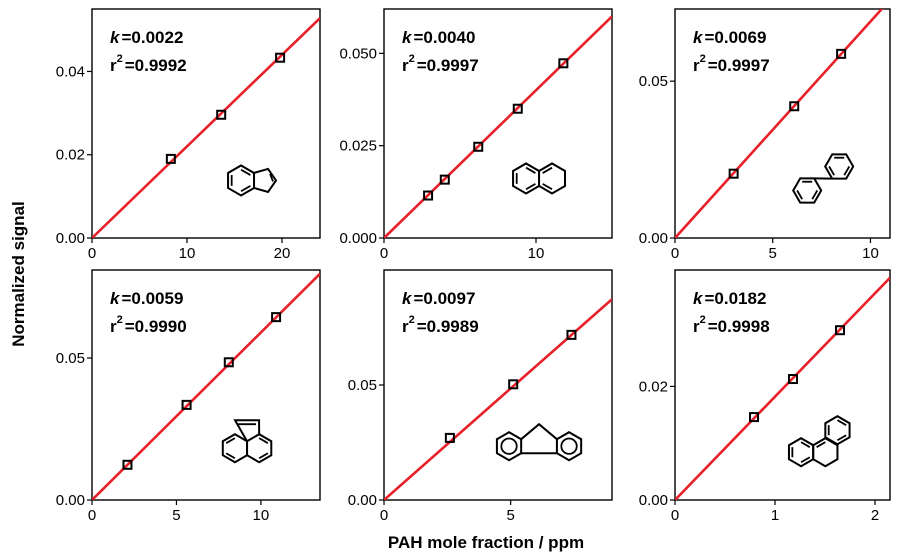 This screenshot has width=899, height=554. Describe the element at coordinates (70, 71) in the screenshot. I see `y-tick-label: 0.04` at that location.